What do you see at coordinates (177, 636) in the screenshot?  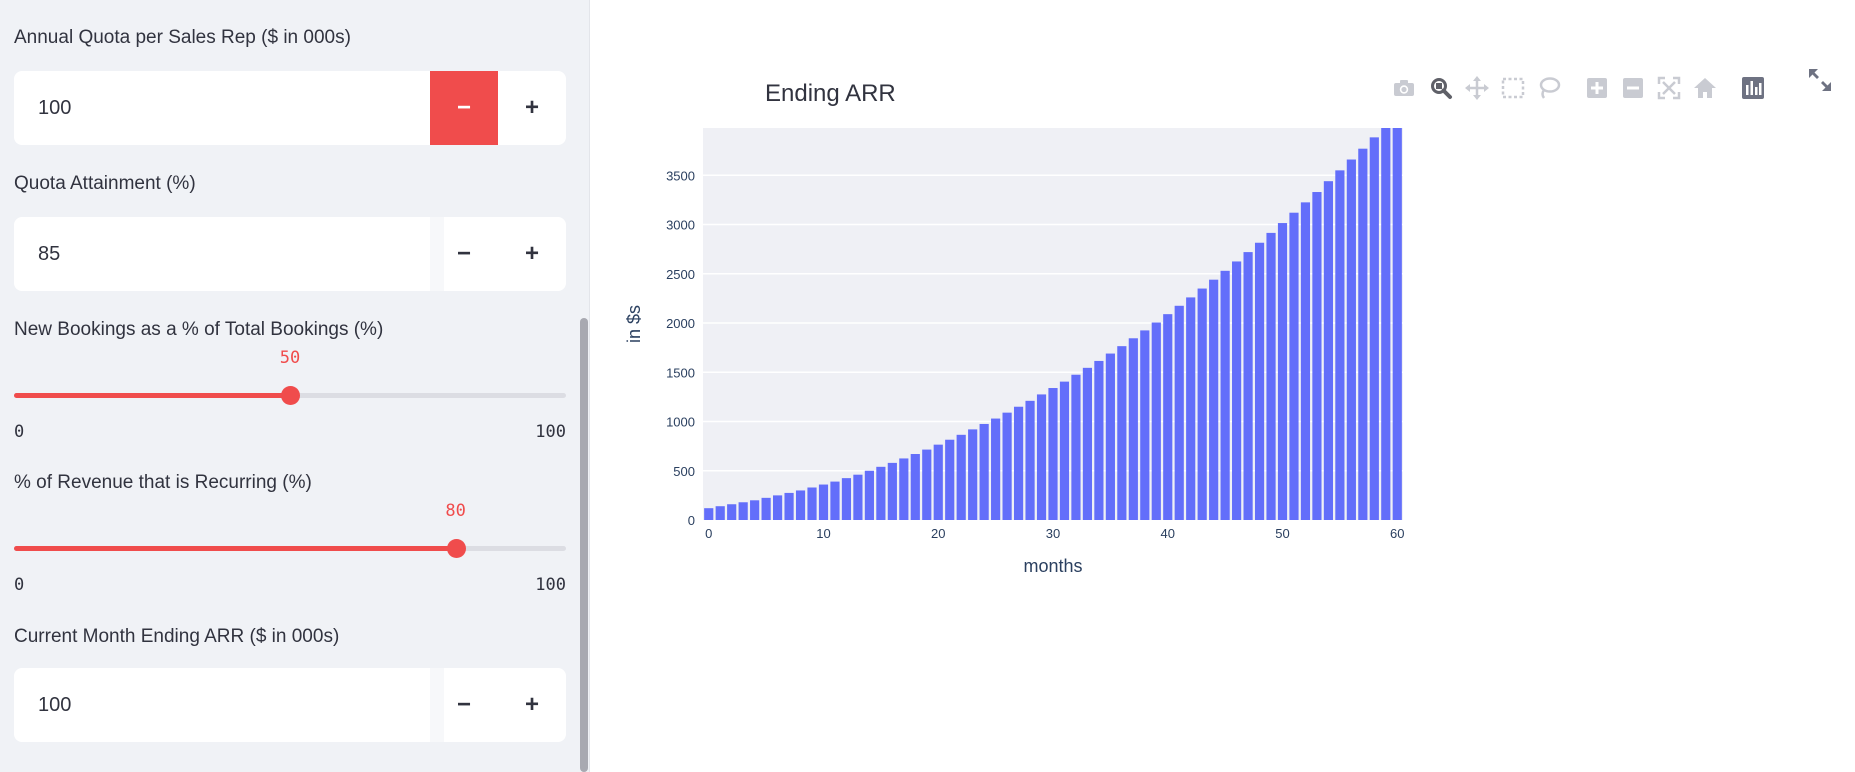 I see `ending-arr-label: Current Month Ending ARR ($ in 000s)` at bounding box center [177, 636].